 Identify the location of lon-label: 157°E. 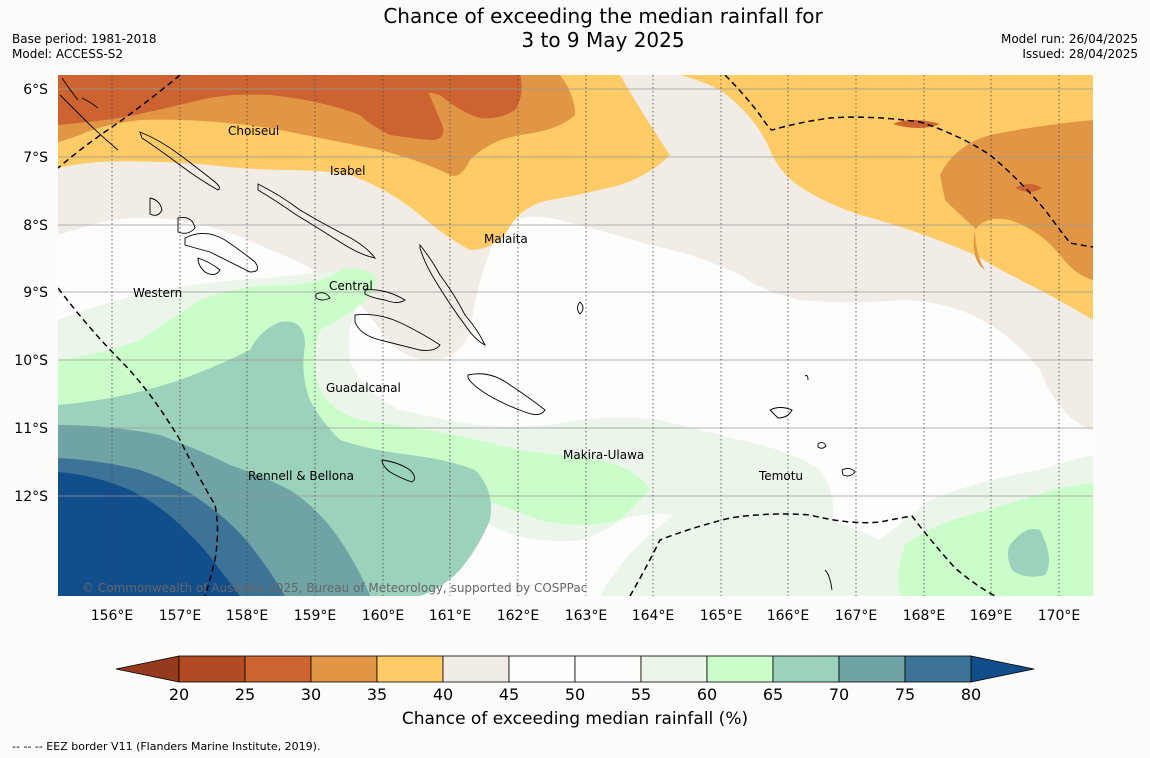
(180, 616).